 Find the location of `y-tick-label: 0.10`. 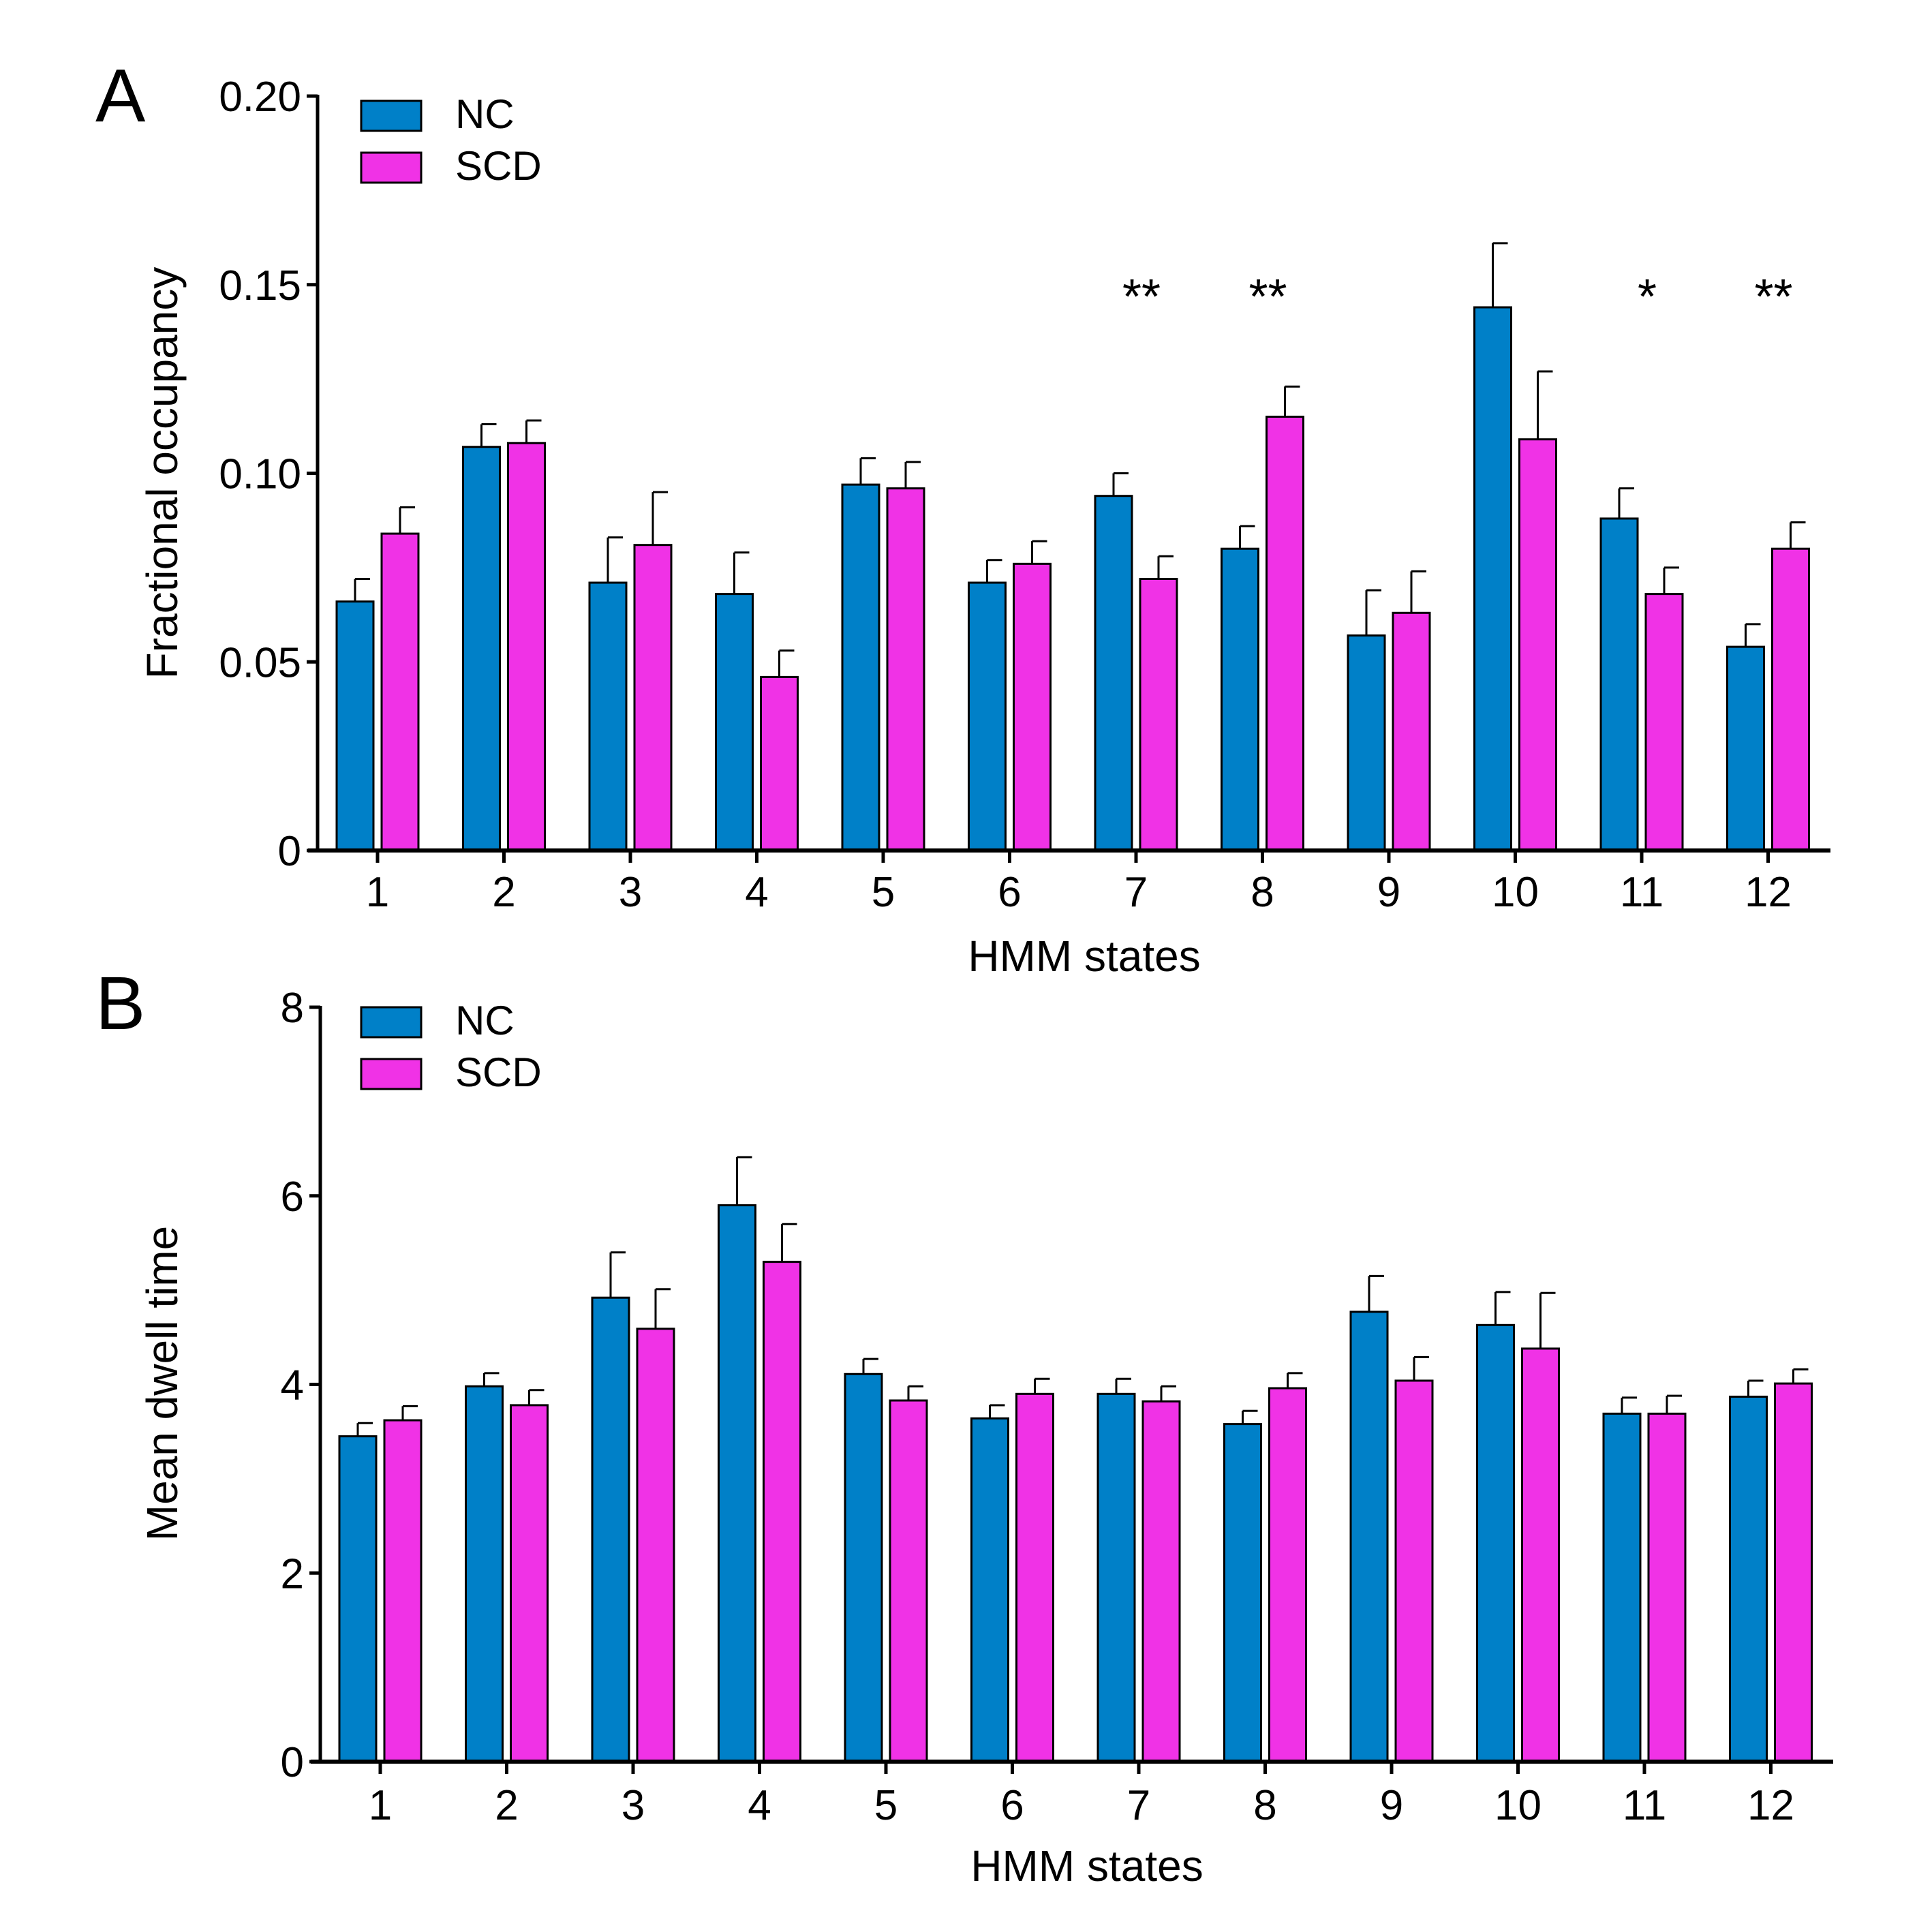

y-tick-label: 0.10 is located at coordinates (260, 474).